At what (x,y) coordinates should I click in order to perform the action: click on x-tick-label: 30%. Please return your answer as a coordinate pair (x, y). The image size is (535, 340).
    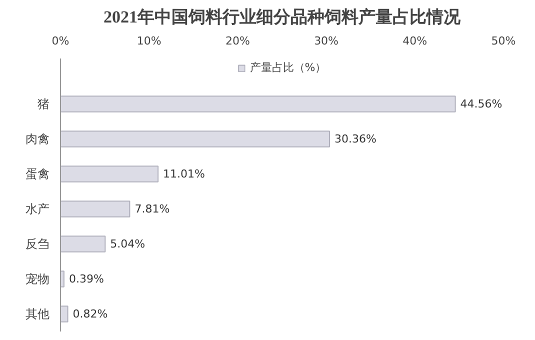
    Looking at the image, I should click on (326, 41).